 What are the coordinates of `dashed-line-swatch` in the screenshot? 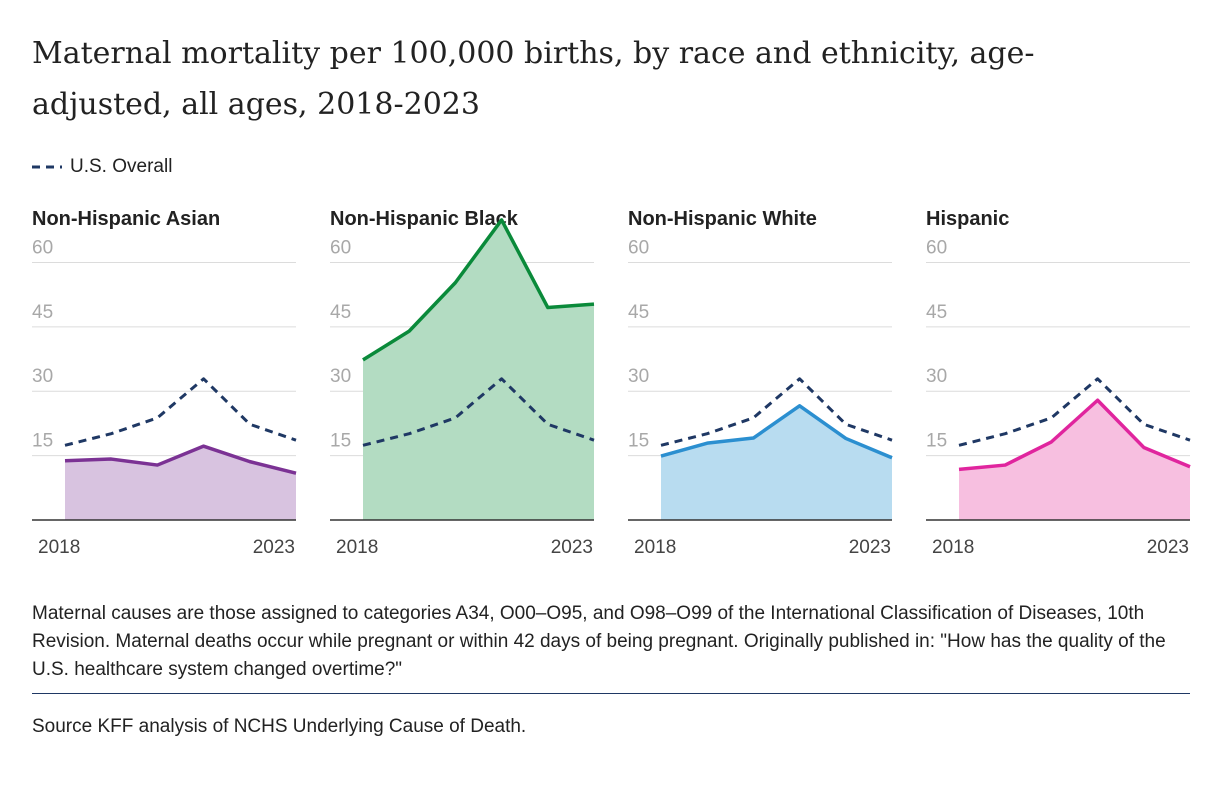 It's located at (47, 167).